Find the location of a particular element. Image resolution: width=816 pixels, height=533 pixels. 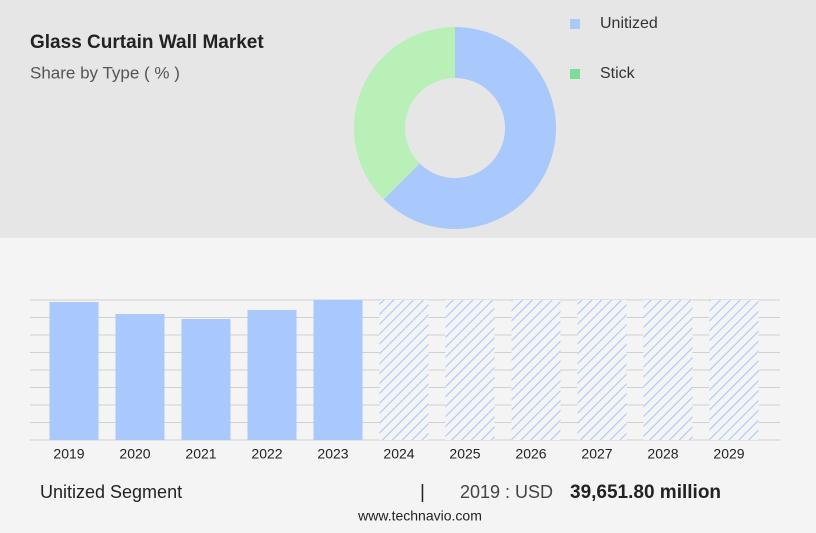

x-tick-label: 2023 is located at coordinates (332, 454).